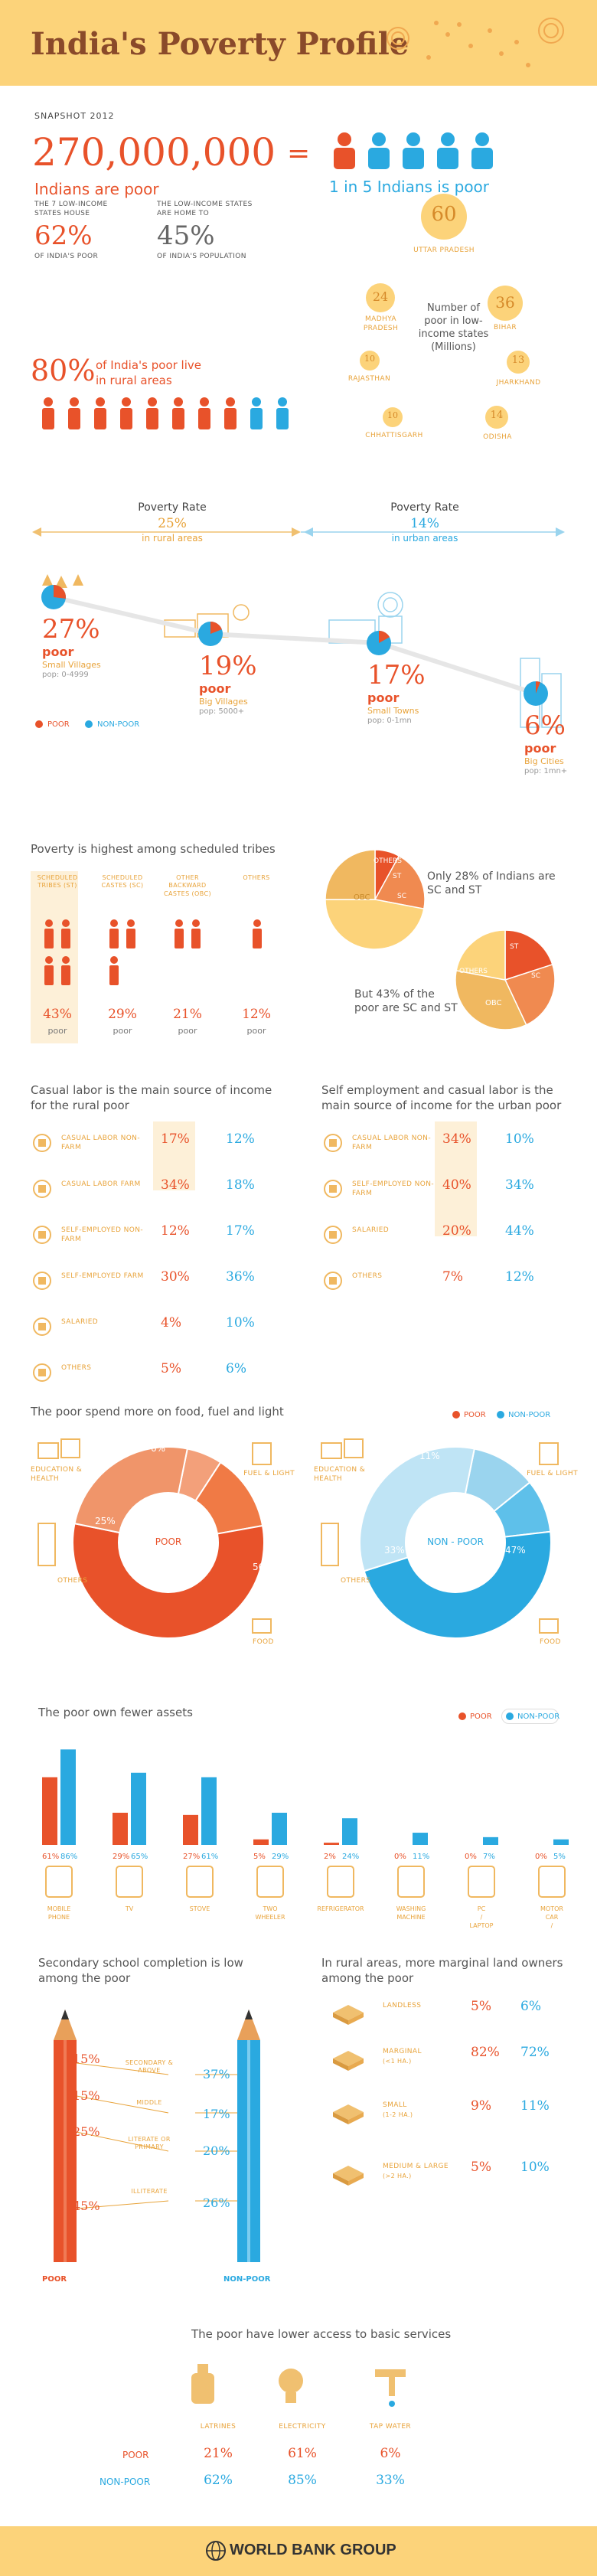 The image size is (597, 2576). Describe the element at coordinates (403, 2051) in the screenshot. I see `land-label: MARGINAL` at that location.